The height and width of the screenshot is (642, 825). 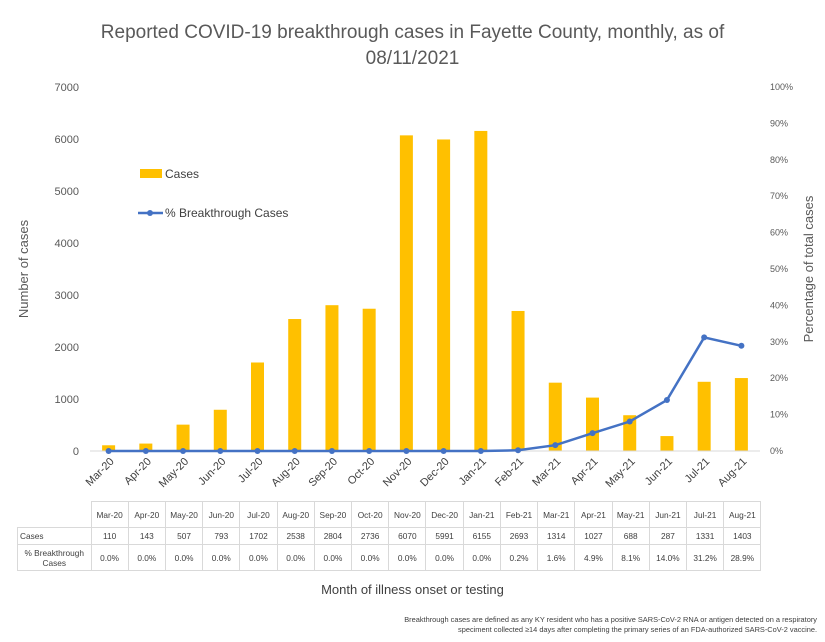 What do you see at coordinates (412, 589) in the screenshot?
I see `x-axis-title: Month of illness onset or testing` at bounding box center [412, 589].